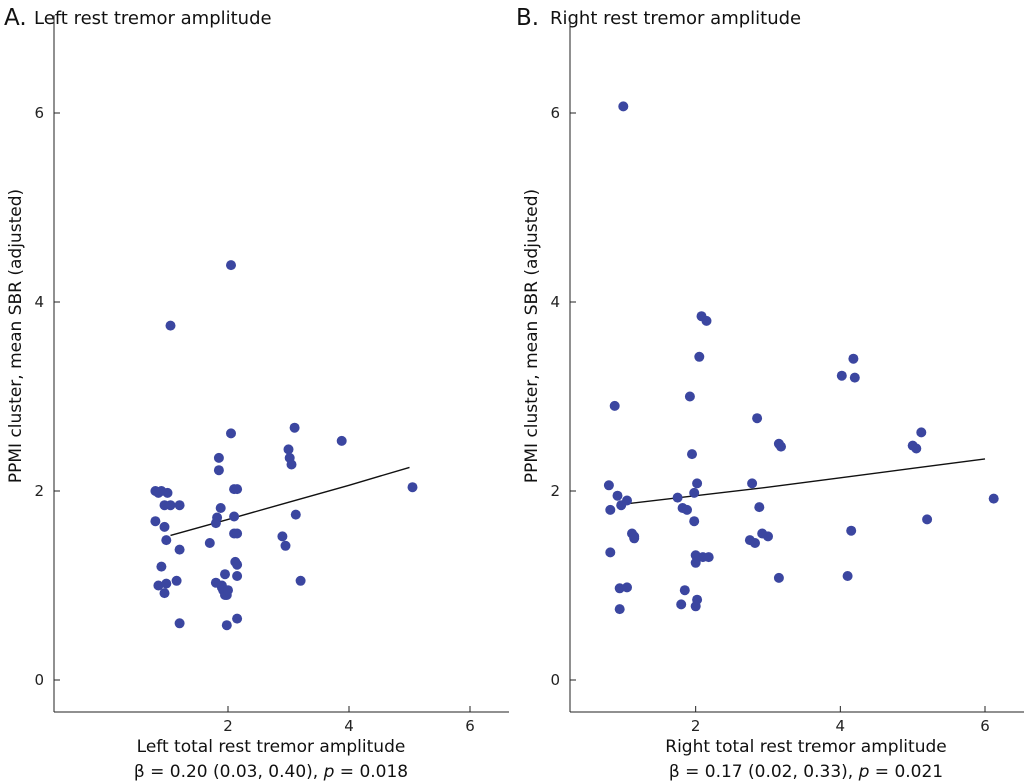  What do you see at coordinates (470, 726) in the screenshot?
I see `x-tick-label: 6` at bounding box center [470, 726].